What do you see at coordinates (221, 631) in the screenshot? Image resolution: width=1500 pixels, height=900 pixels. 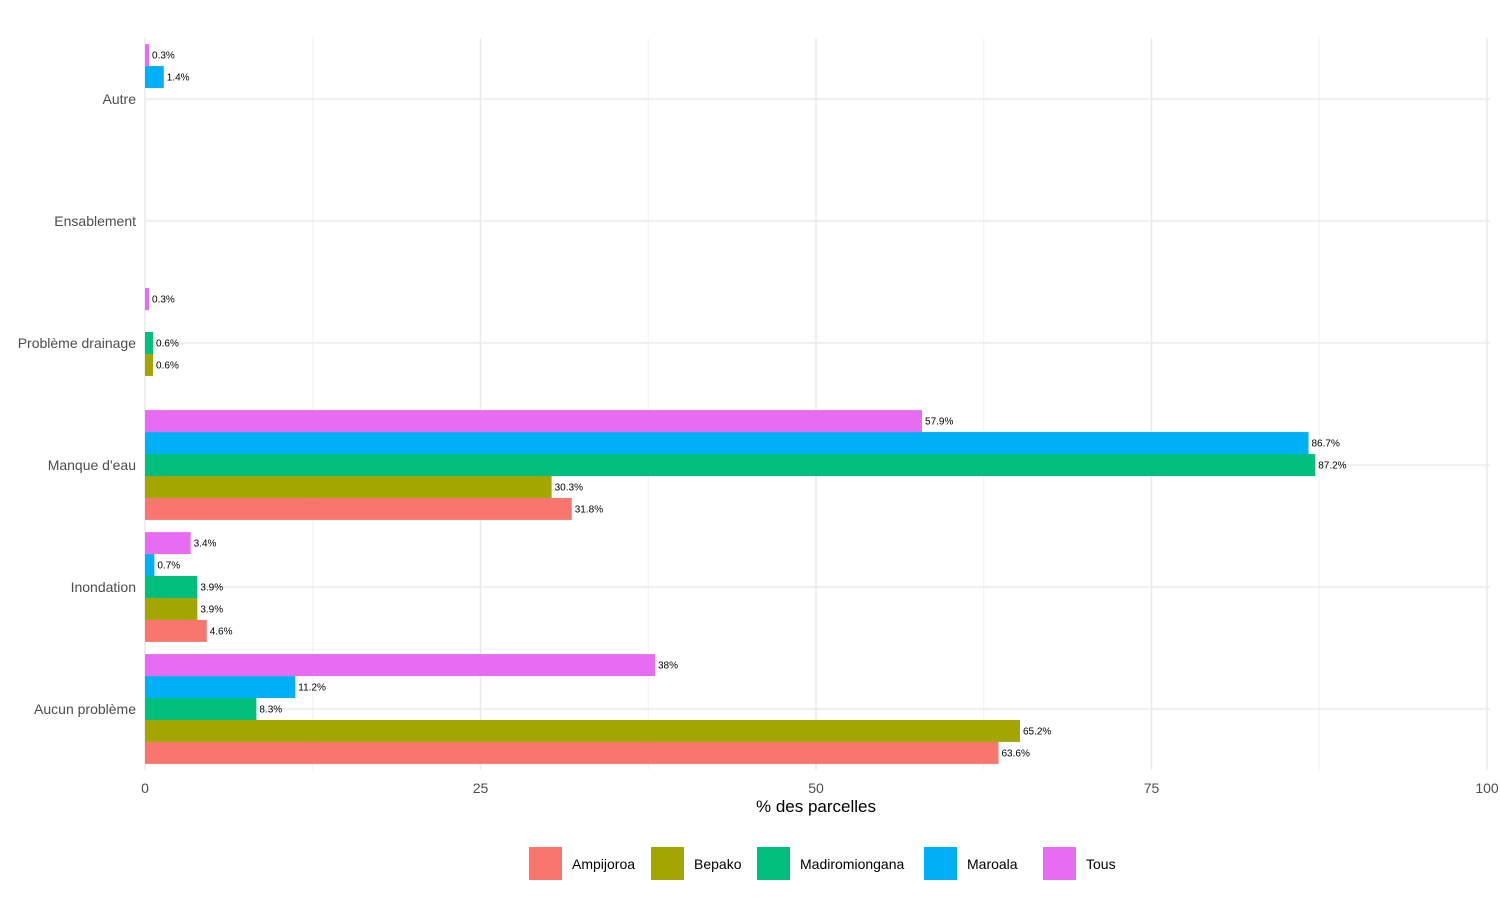 I see `data-label: 4.6%` at bounding box center [221, 631].